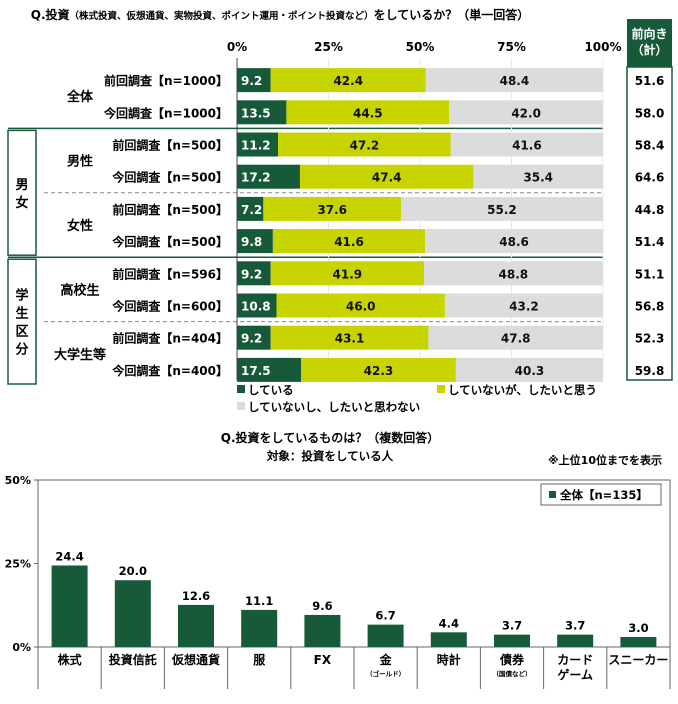  Describe the element at coordinates (514, 274) in the screenshot. I see `bar-value-label: 48.8` at that location.